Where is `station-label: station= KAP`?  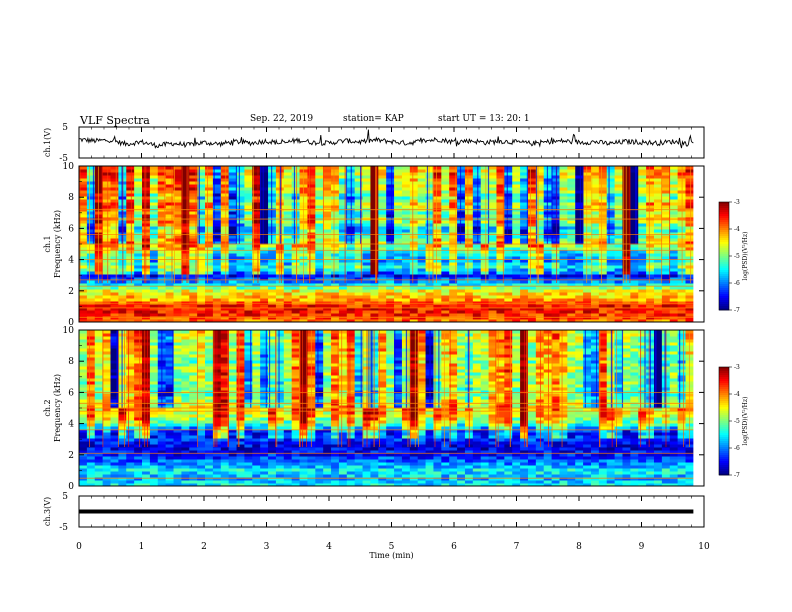 station-label: station= KAP is located at coordinates (373, 119).